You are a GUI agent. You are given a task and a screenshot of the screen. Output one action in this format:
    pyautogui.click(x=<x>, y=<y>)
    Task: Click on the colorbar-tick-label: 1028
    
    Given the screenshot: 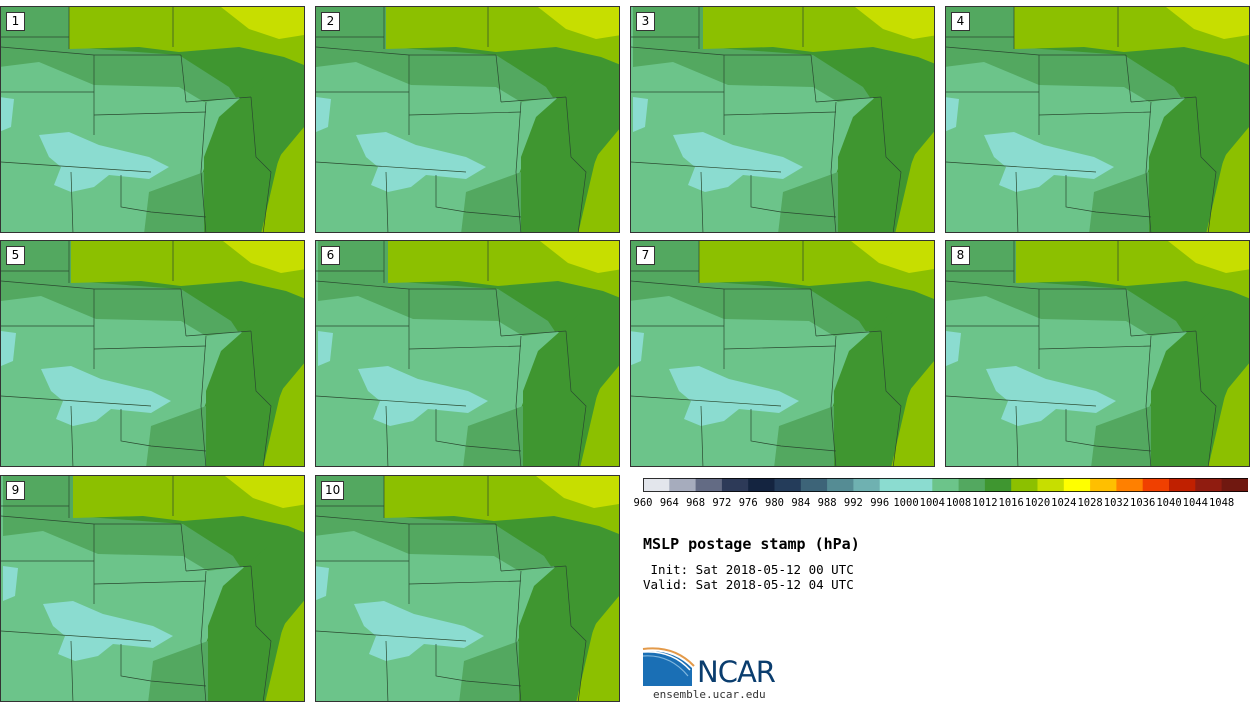 What is the action you would take?
    pyautogui.click(x=1090, y=503)
    